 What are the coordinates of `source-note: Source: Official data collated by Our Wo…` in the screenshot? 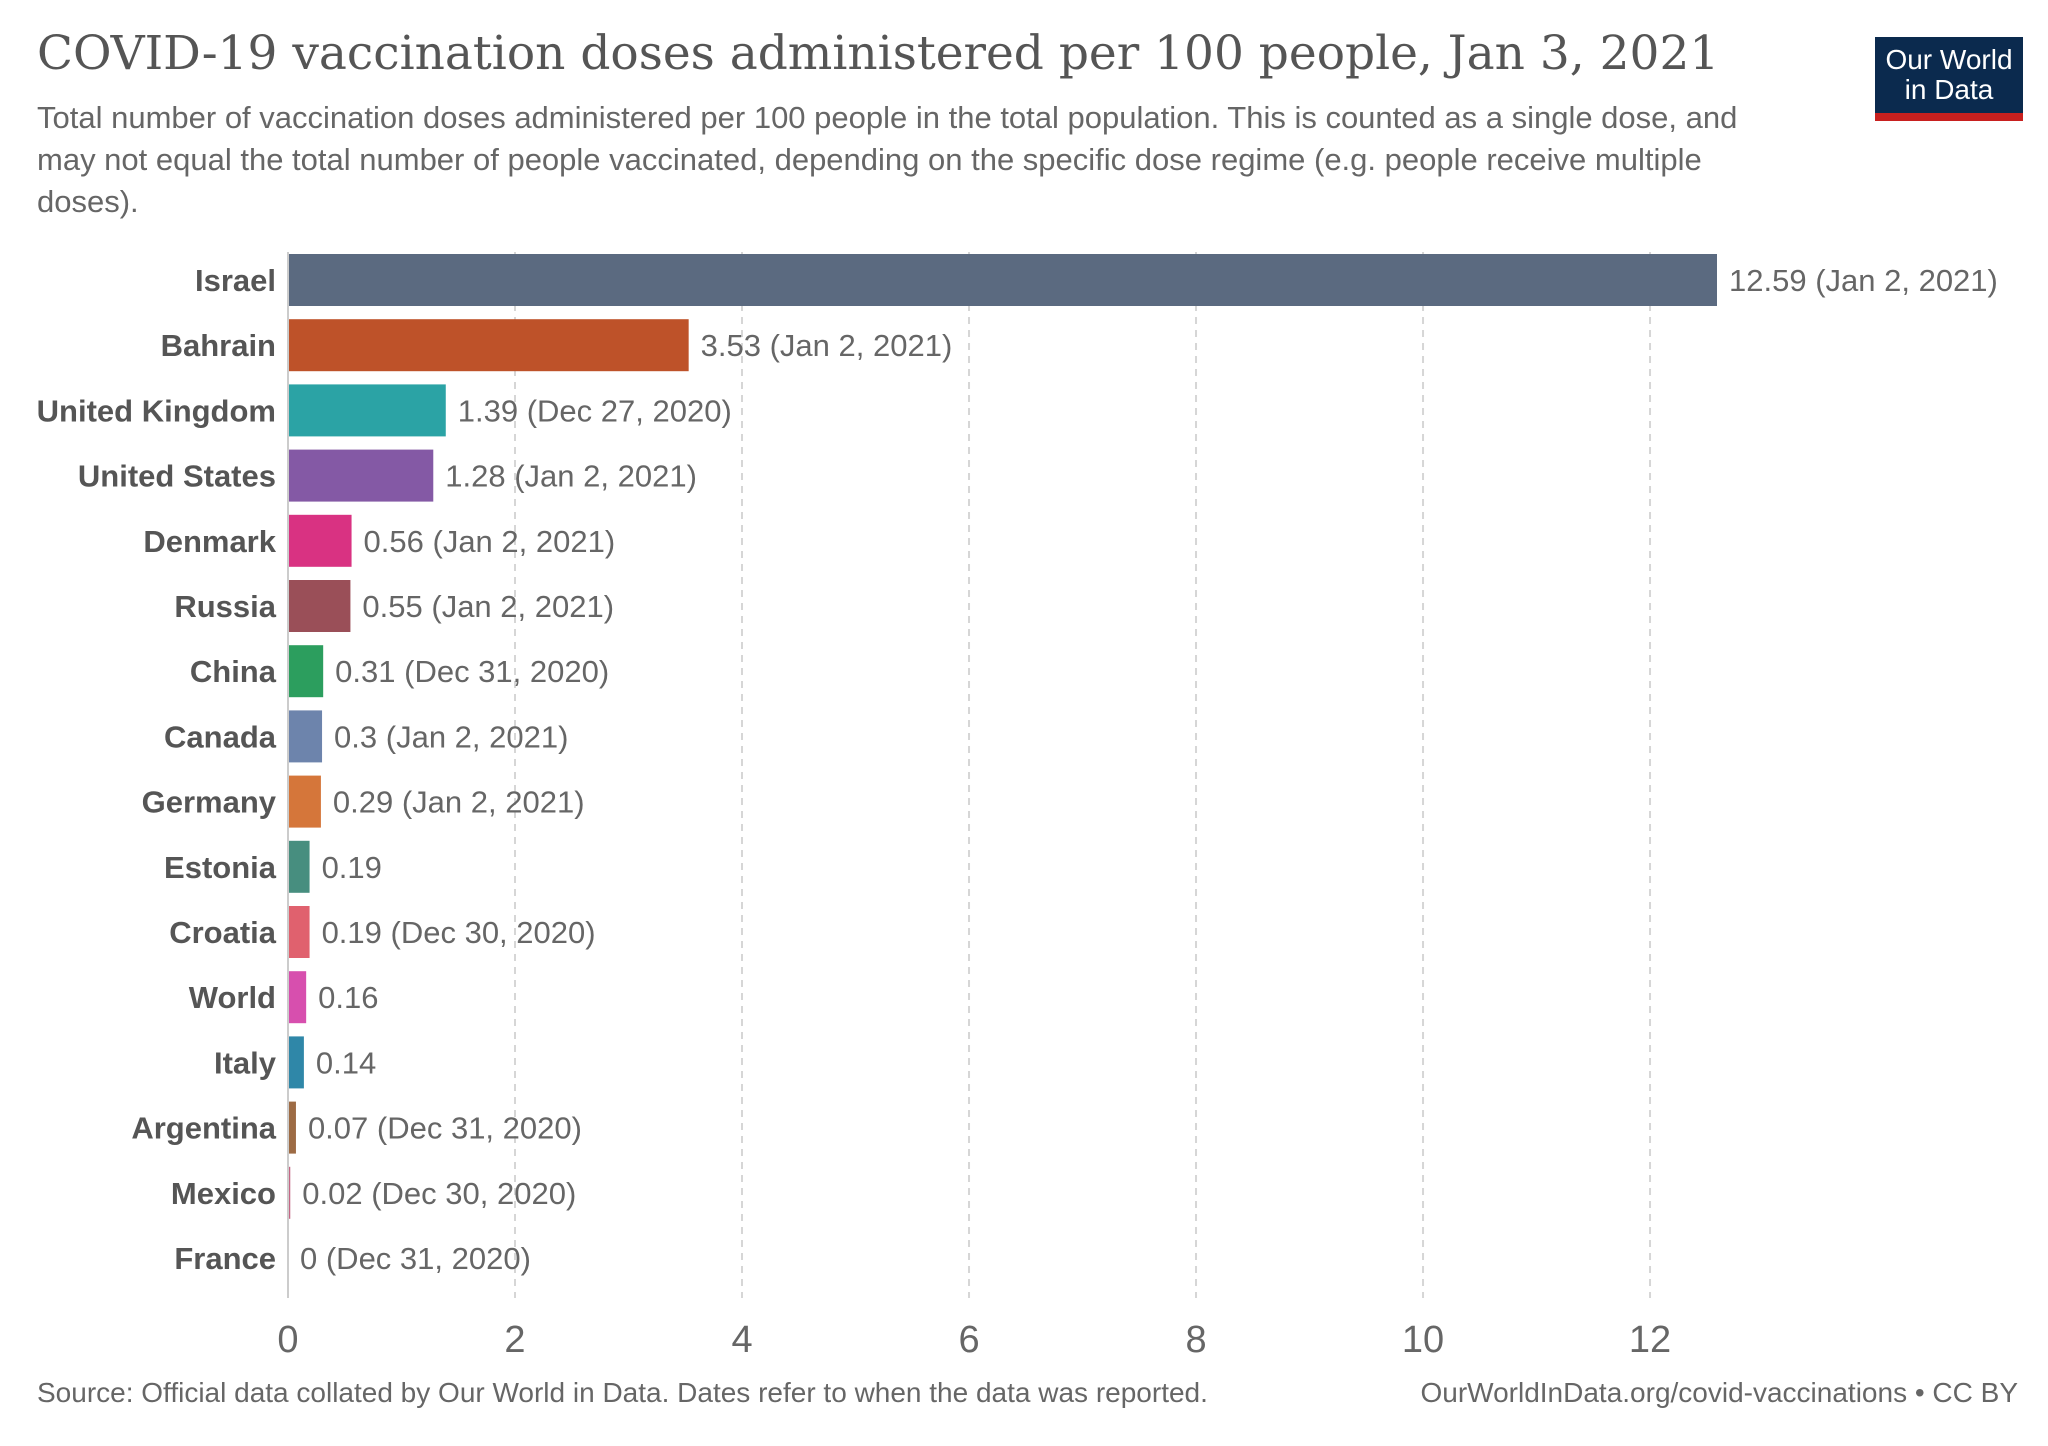 It's located at (622, 1392).